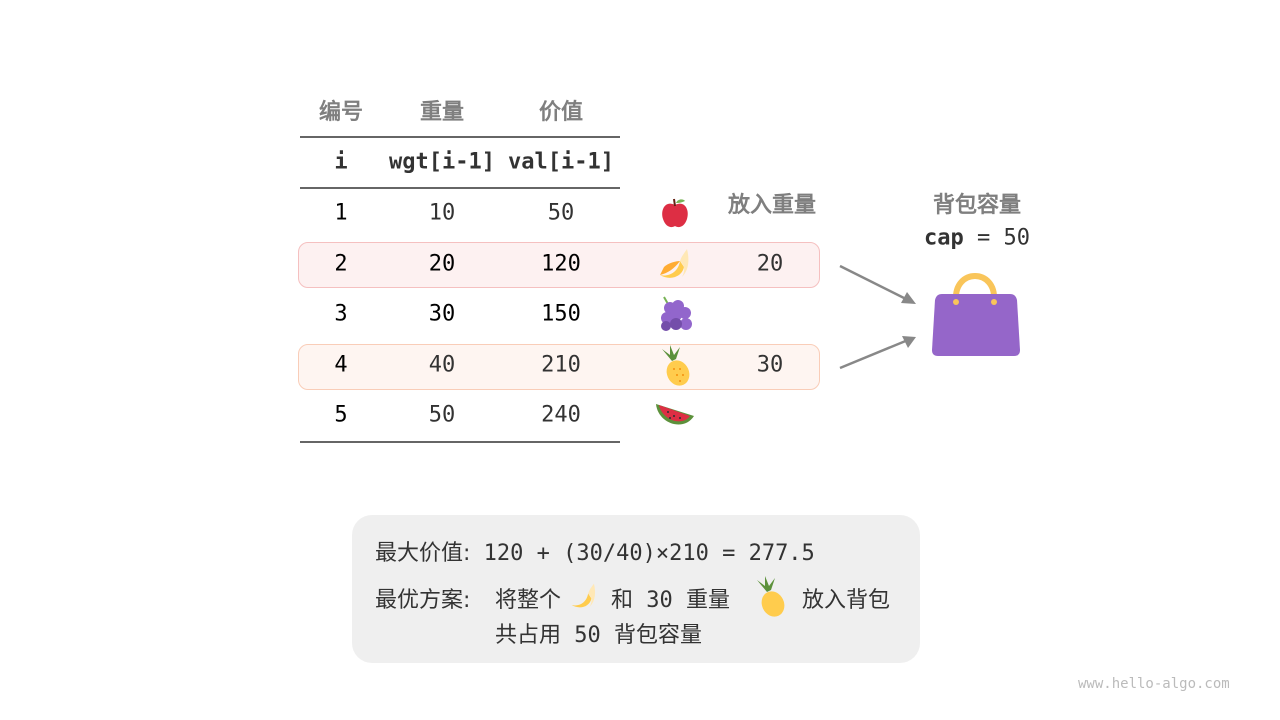 This screenshot has width=1280, height=720. I want to click on row-index: 1, so click(341, 213).